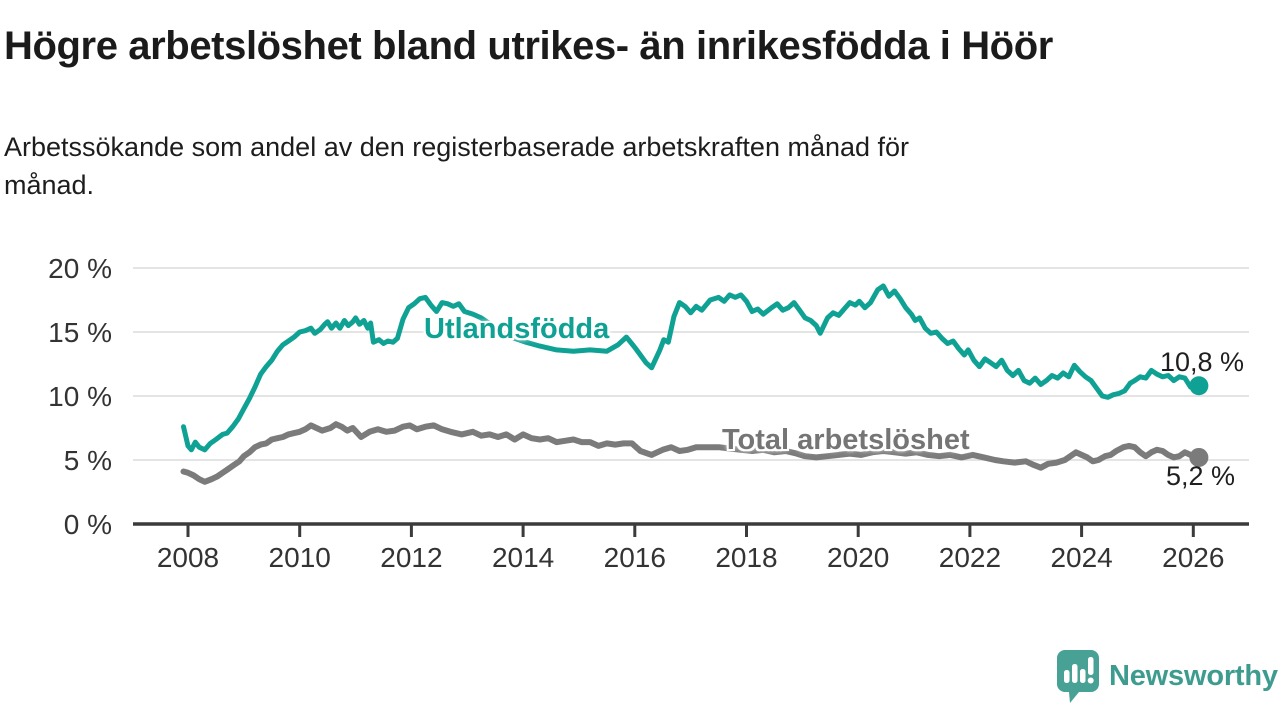 The width and height of the screenshot is (1280, 720). Describe the element at coordinates (846, 440) in the screenshot. I see `series-label-total-arbetsloshet: Total arbetslöshet` at that location.